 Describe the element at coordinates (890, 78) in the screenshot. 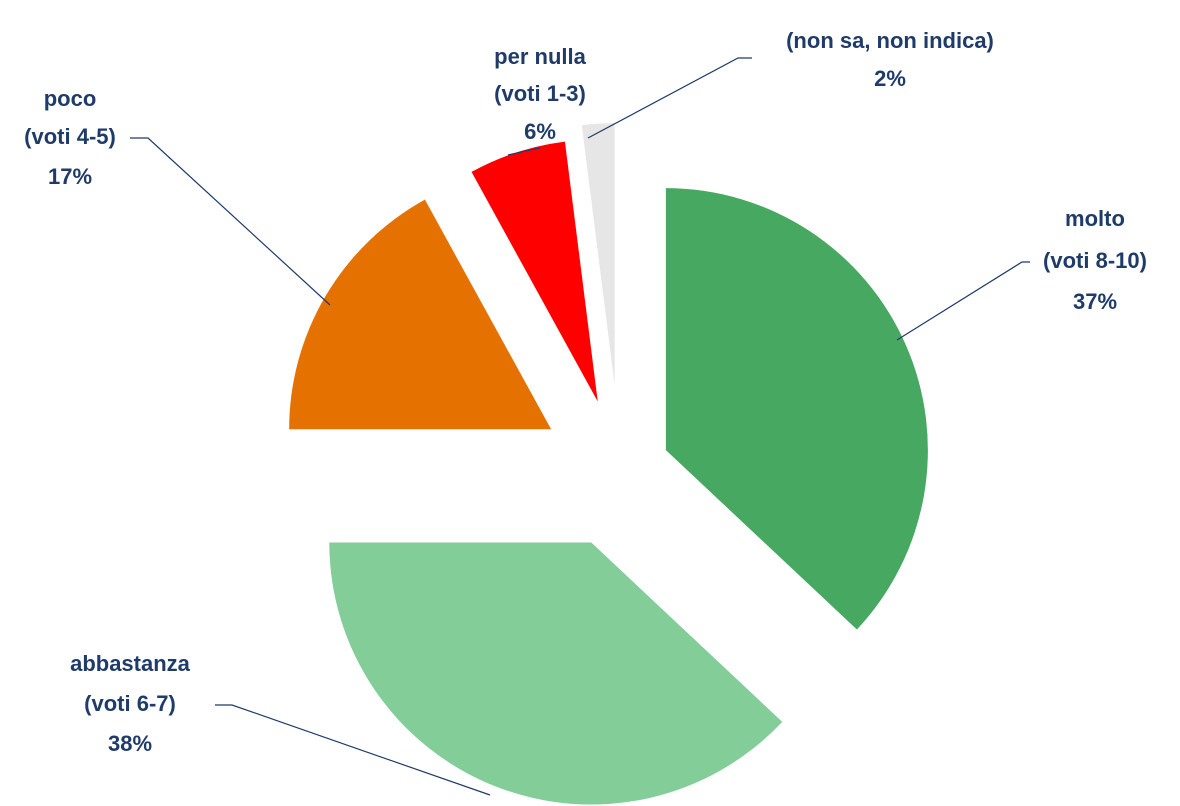

I see `value-label: 2%` at that location.